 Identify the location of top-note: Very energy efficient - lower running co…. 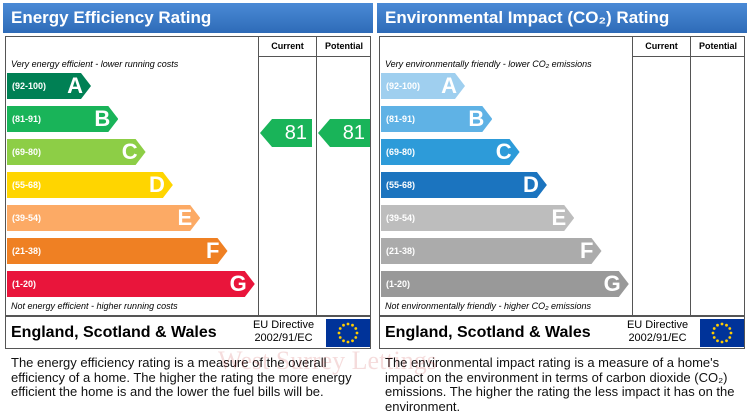
(95, 64).